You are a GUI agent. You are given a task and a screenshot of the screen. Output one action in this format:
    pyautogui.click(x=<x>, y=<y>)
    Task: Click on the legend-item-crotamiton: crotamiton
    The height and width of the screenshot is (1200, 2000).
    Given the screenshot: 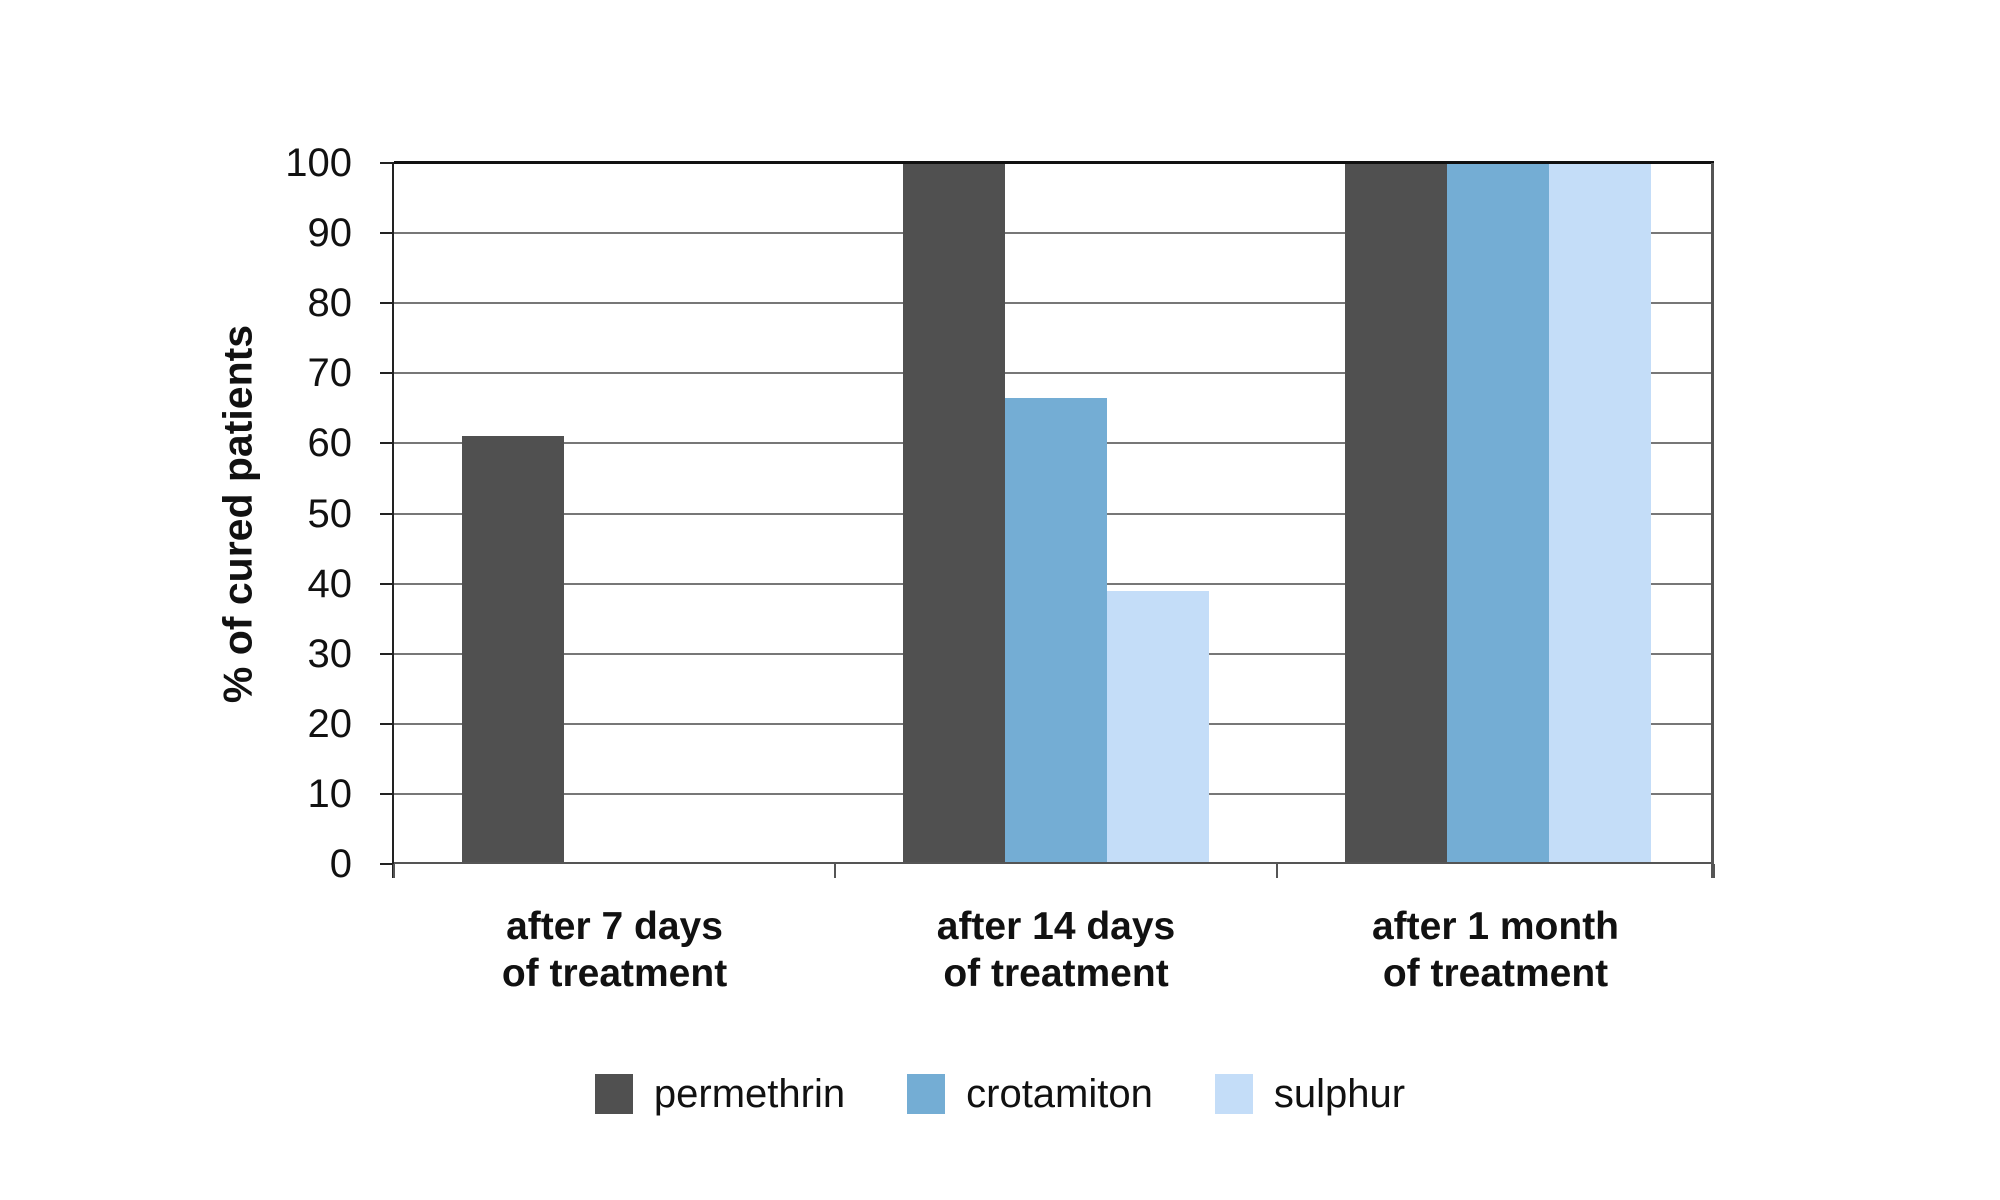 What is the action you would take?
    pyautogui.click(x=1030, y=1094)
    